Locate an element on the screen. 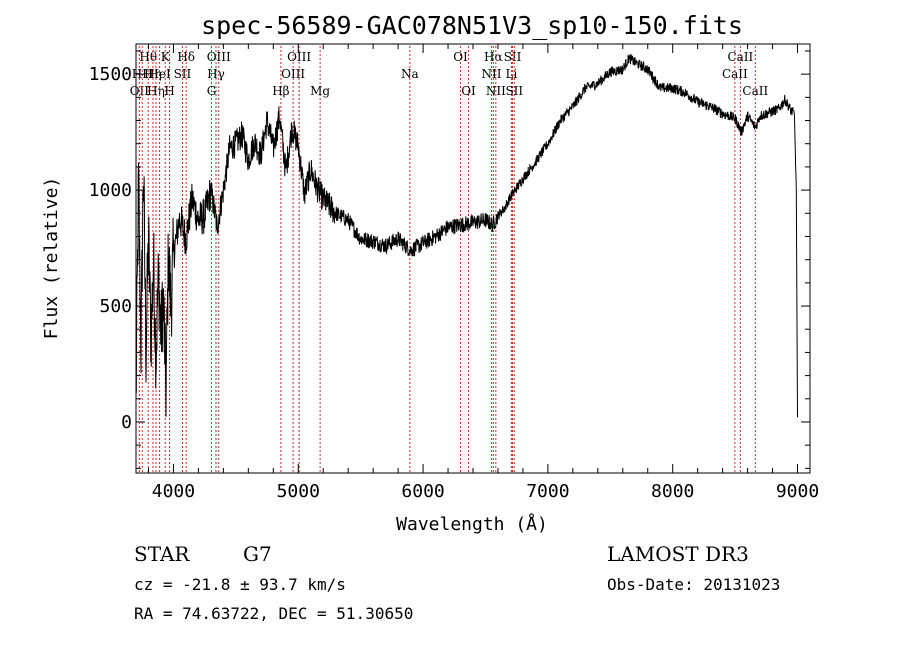  spectral-line-label: Hθ is located at coordinates (148, 57).